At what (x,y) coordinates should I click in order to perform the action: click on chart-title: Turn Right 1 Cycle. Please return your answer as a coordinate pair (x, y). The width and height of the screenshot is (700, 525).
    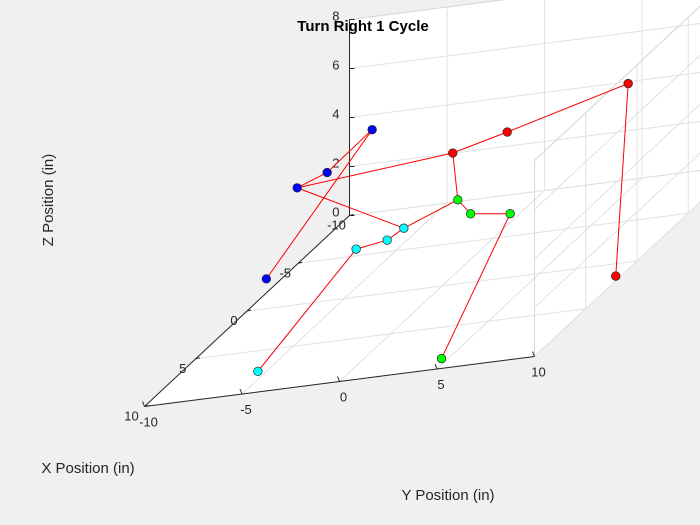
    Looking at the image, I should click on (362, 26).